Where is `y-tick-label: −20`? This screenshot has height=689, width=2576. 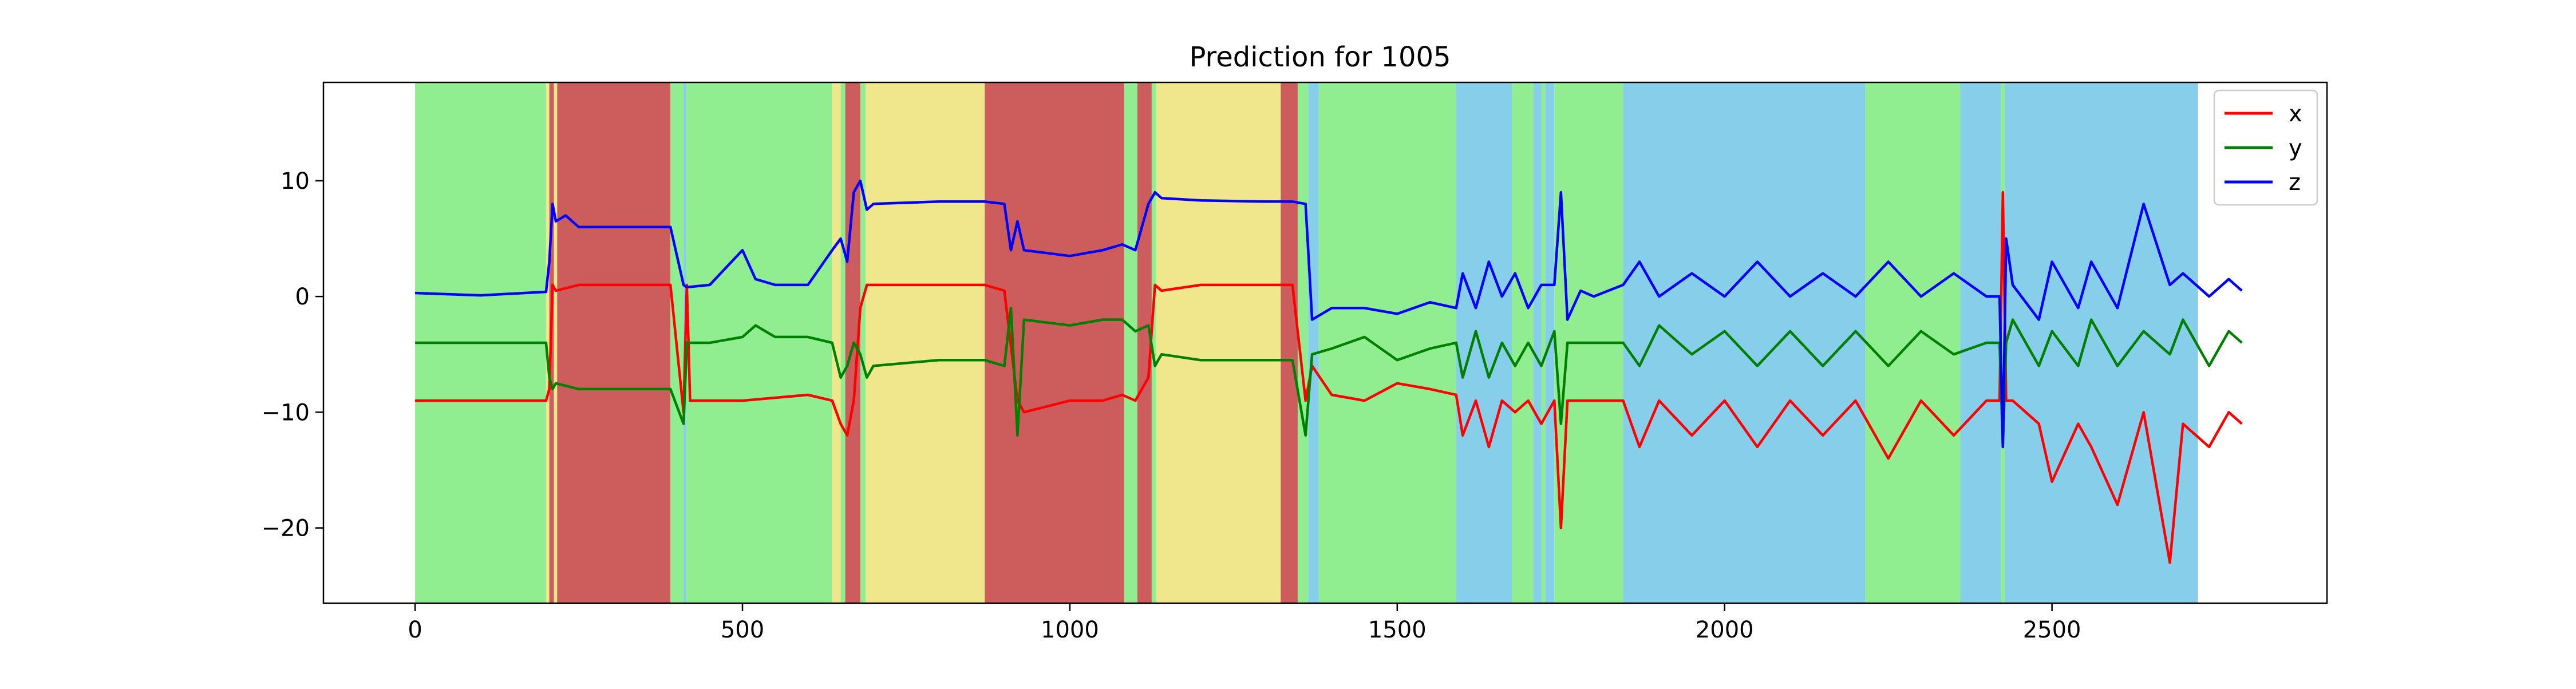
y-tick-label: −20 is located at coordinates (286, 529).